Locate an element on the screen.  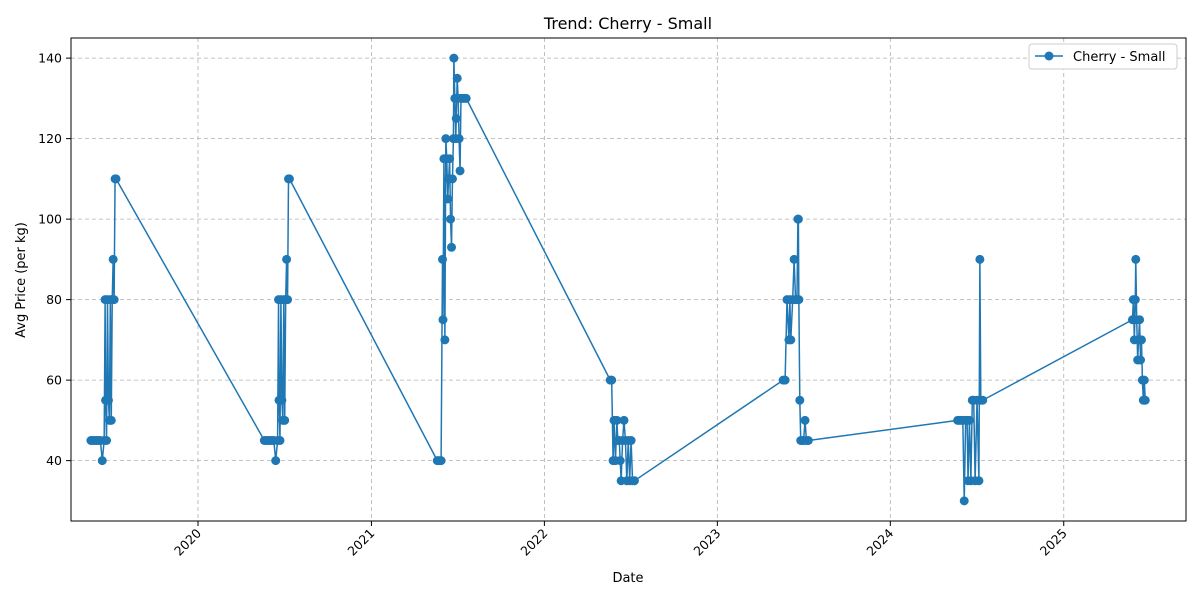
y-tick-label: 140 is located at coordinates (50, 58).